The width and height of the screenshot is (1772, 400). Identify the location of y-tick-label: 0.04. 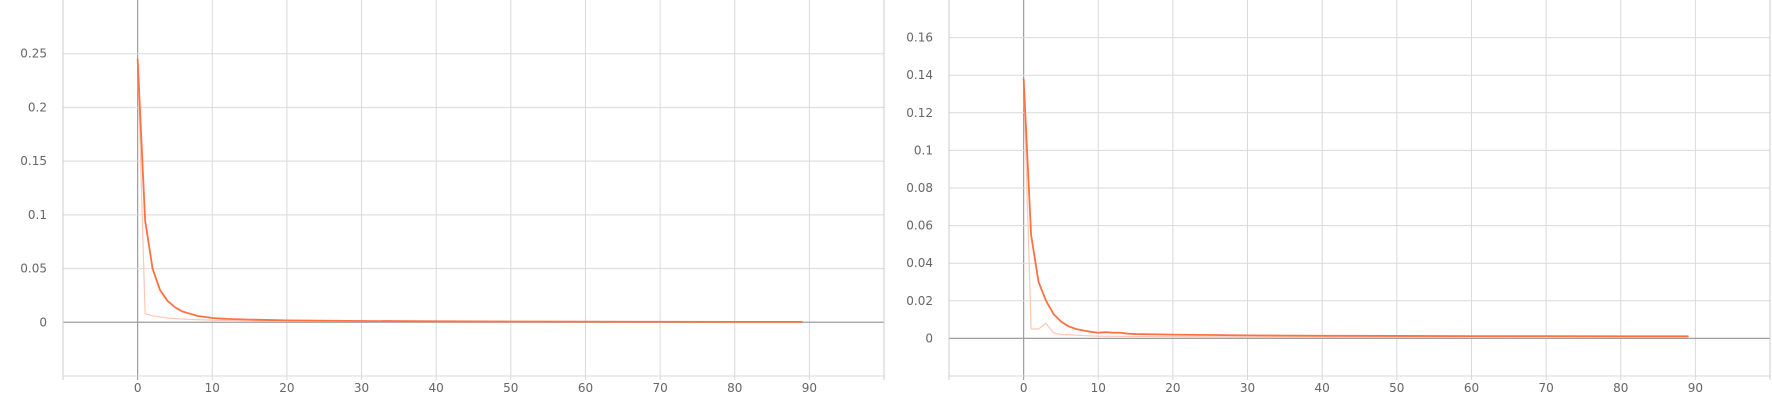
(919, 263).